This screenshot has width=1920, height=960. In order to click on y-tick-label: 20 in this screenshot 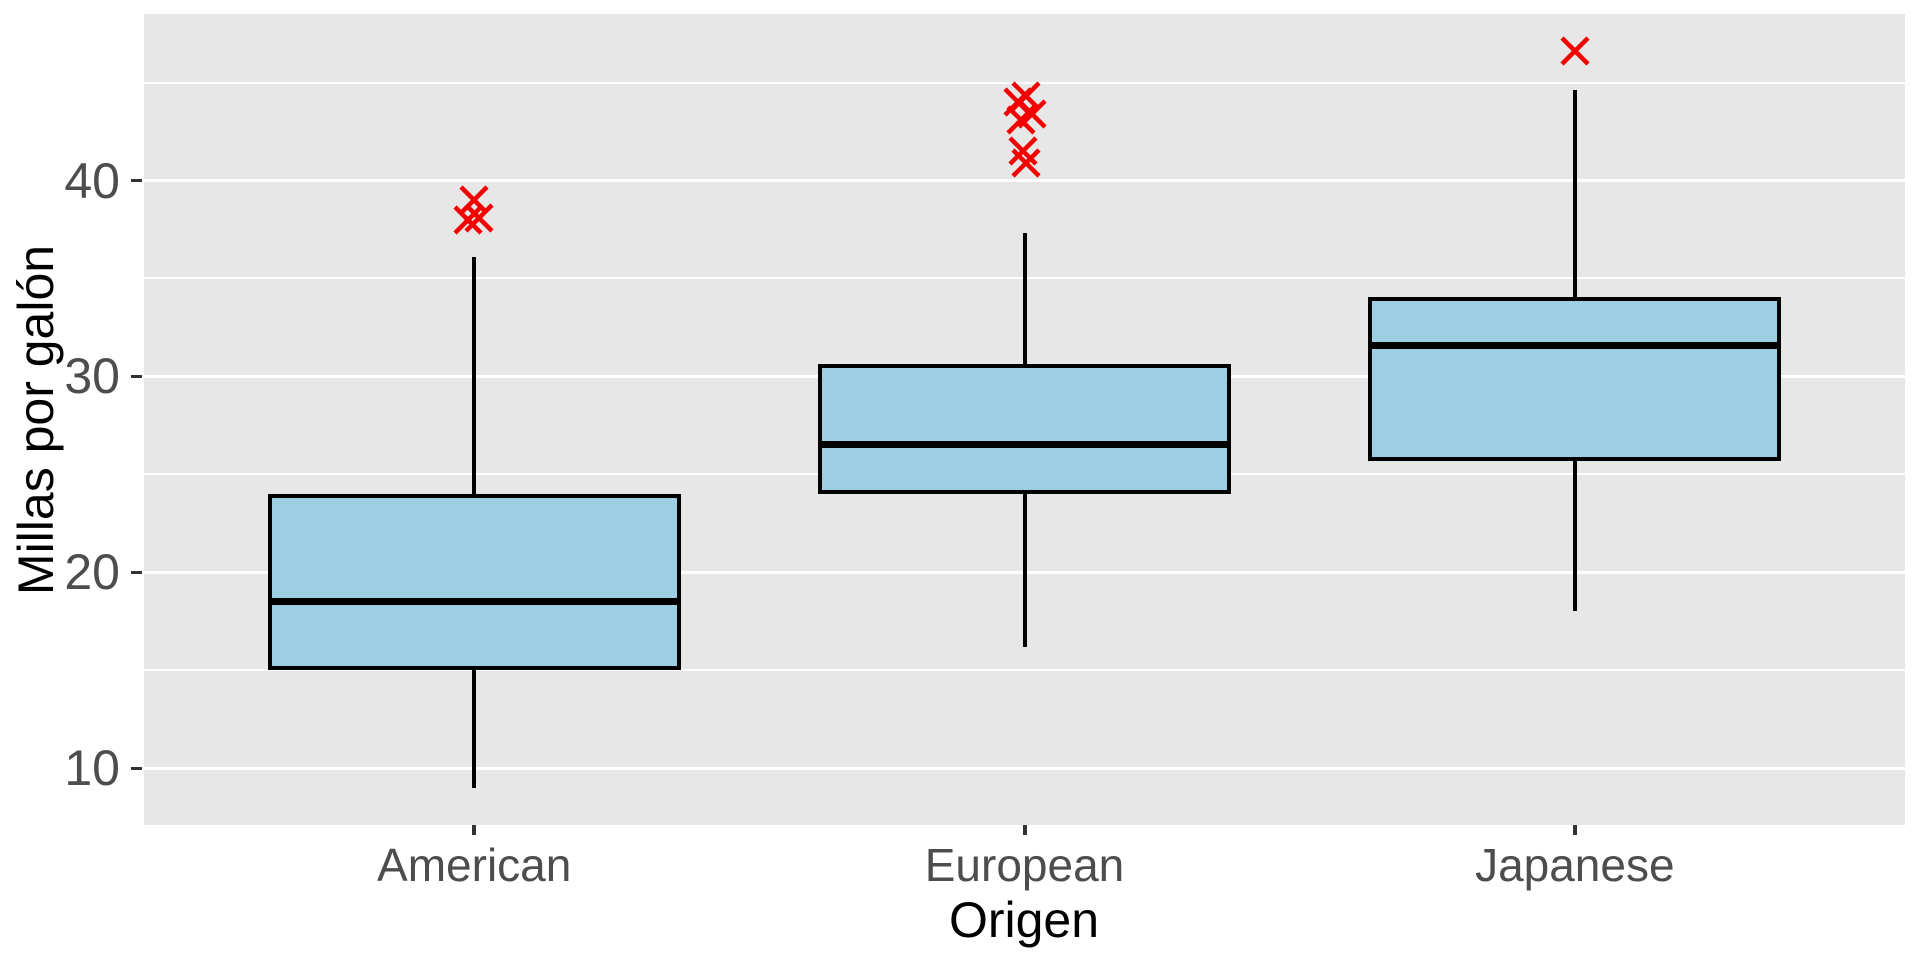, I will do `click(92, 572)`.